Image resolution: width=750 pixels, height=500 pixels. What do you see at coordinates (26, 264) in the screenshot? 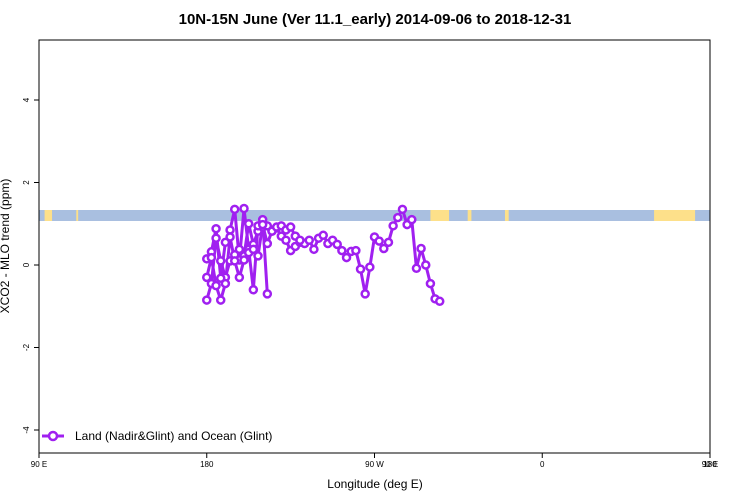
I see `y-tick-label: 0` at bounding box center [26, 264].